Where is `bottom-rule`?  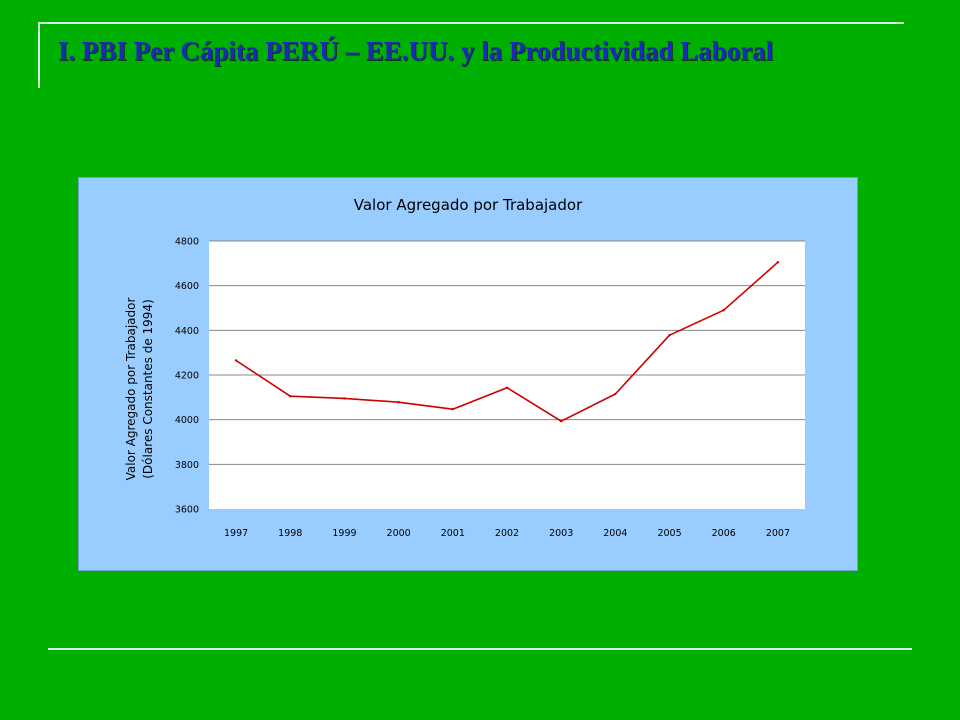 bottom-rule is located at coordinates (480, 649).